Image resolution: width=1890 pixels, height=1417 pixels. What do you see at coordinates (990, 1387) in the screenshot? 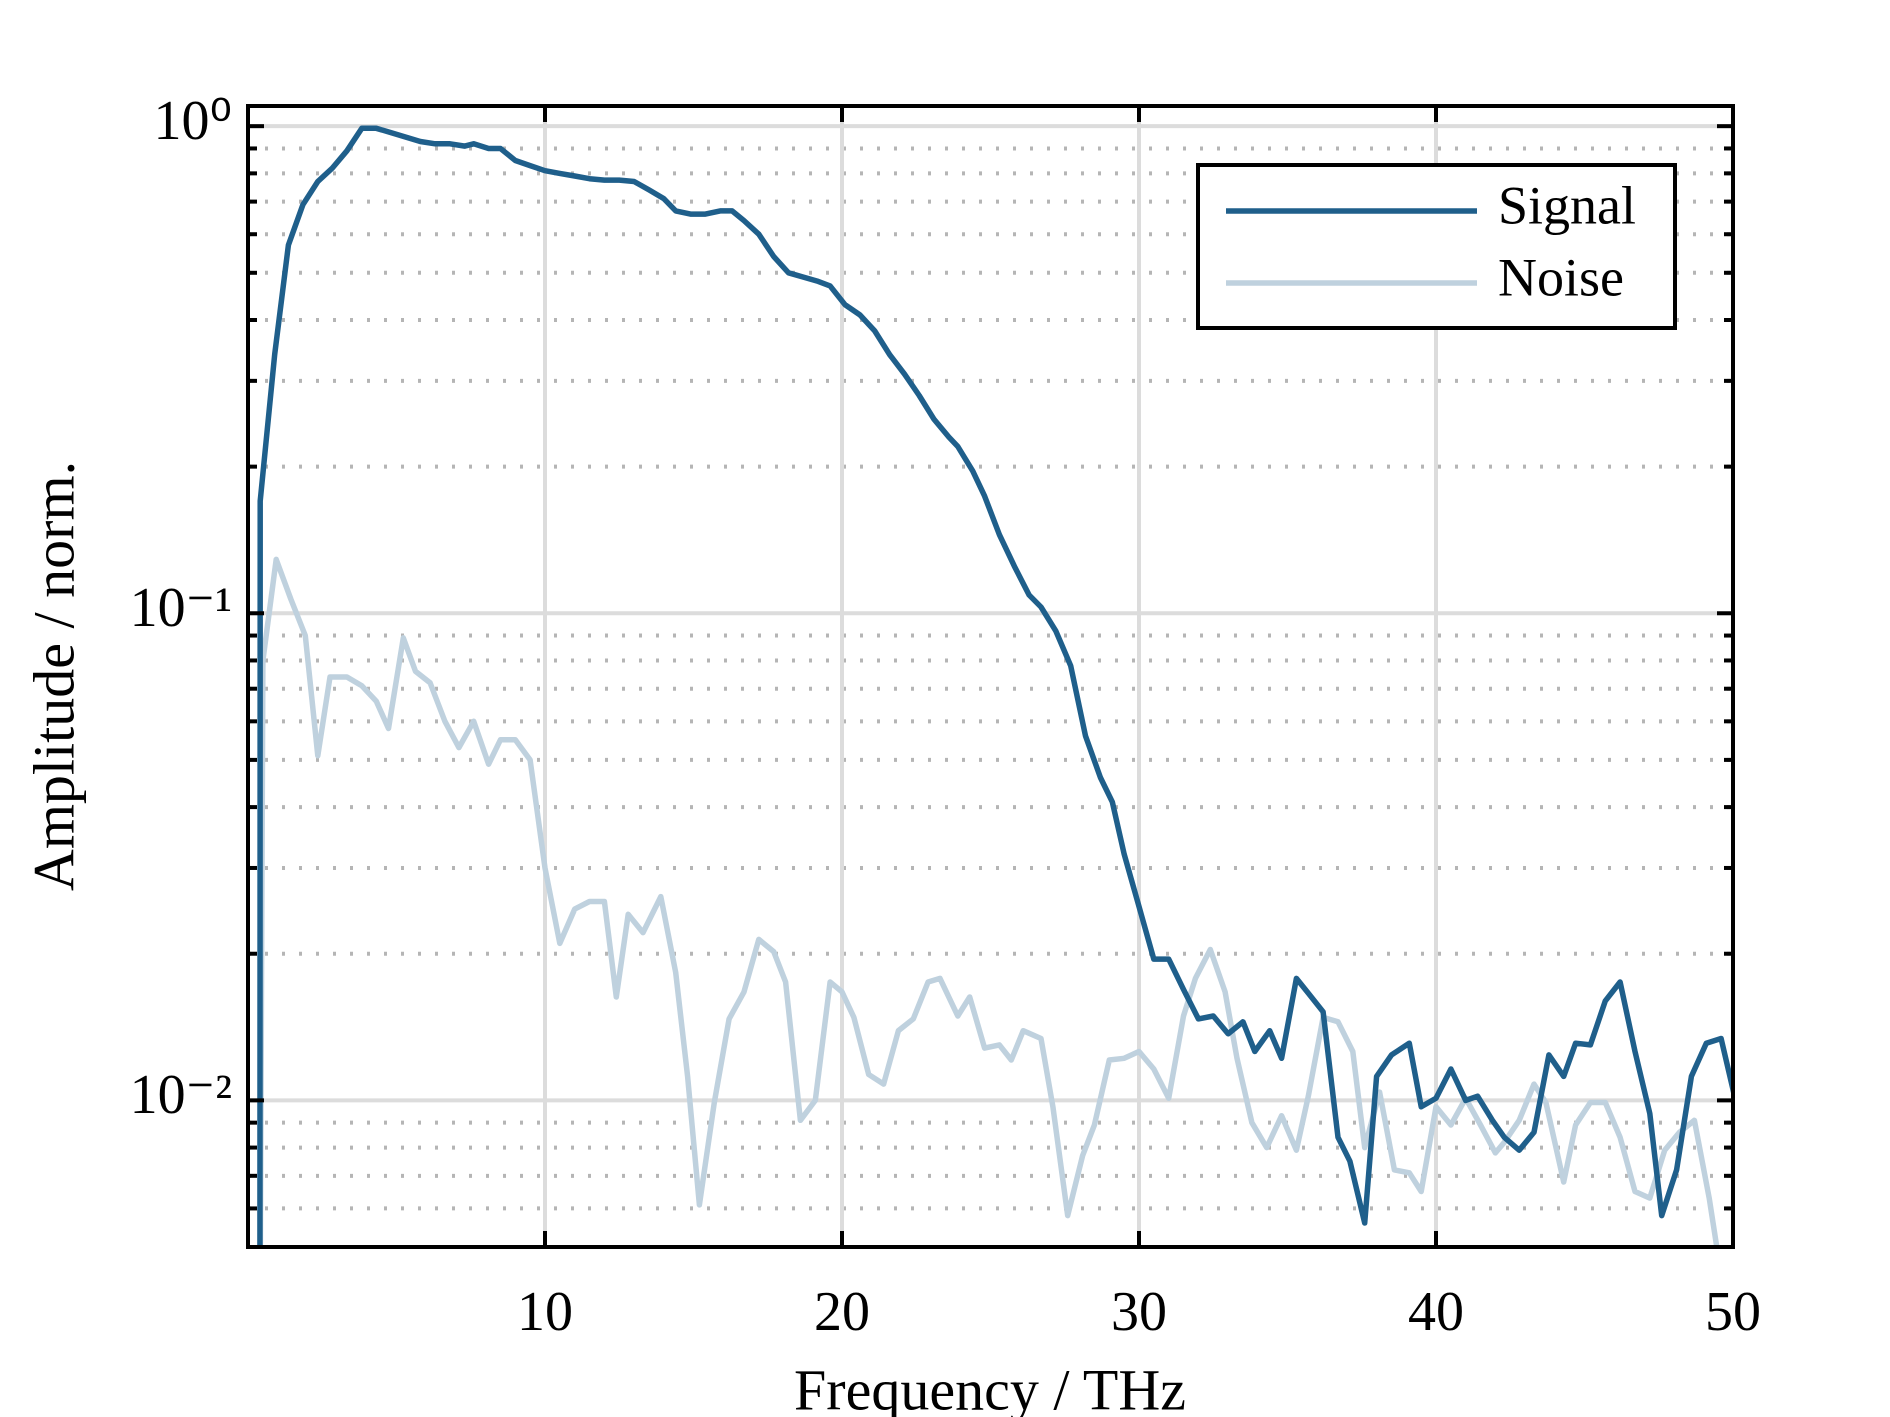
I see `x-axis-label: Frequency / THz` at bounding box center [990, 1387].